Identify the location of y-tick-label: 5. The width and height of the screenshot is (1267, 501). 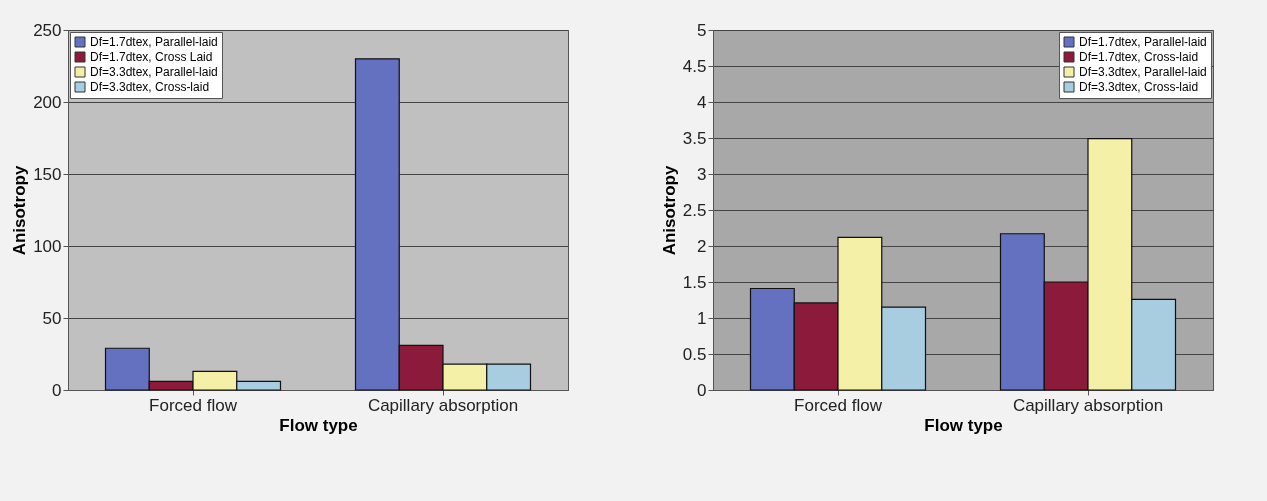
(702, 30).